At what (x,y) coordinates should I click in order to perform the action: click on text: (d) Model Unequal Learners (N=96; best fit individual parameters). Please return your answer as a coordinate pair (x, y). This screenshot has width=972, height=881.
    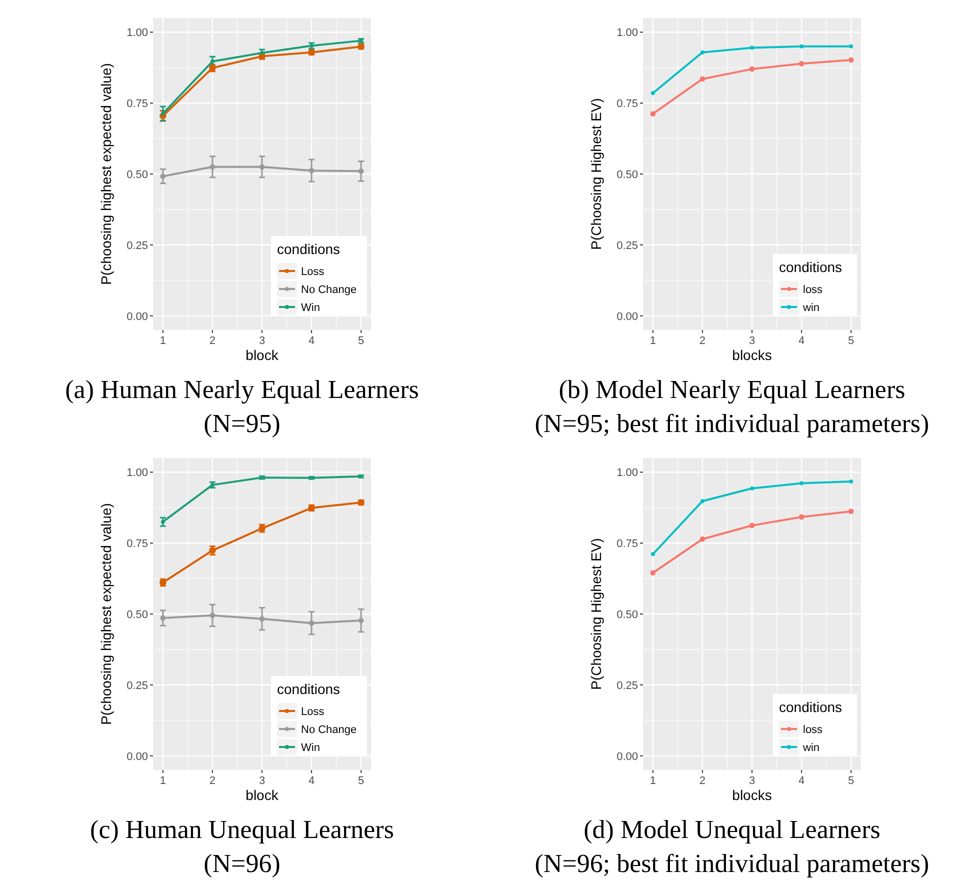
    Looking at the image, I should click on (732, 846).